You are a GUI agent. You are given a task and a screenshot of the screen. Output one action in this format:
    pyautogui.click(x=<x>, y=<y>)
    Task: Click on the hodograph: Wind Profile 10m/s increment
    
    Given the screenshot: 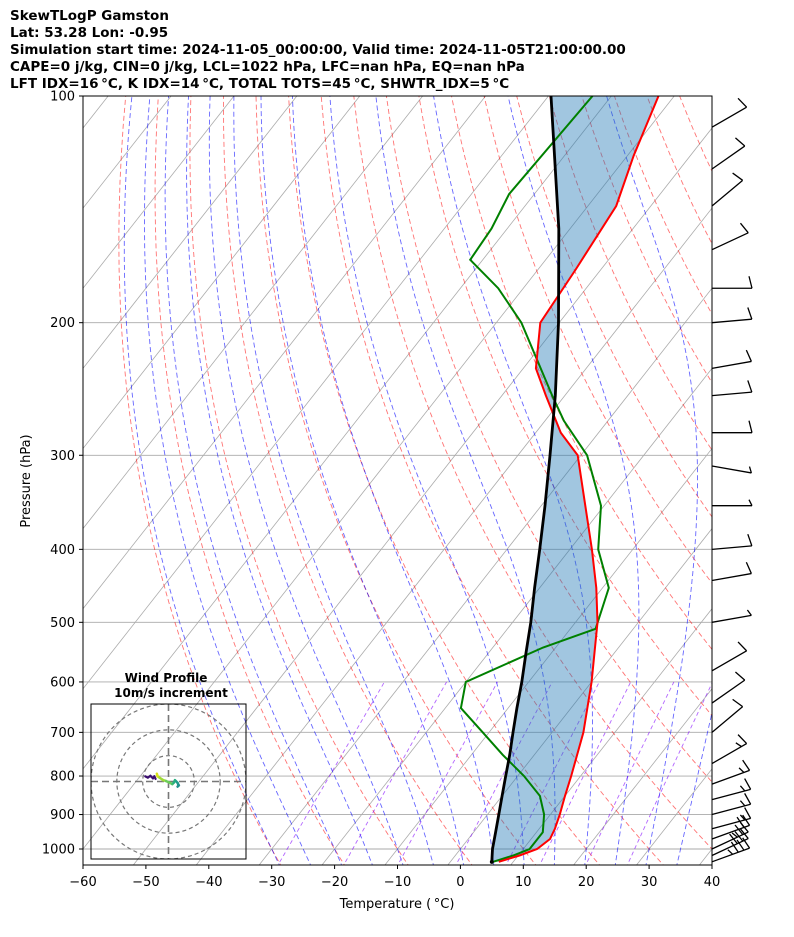 What is the action you would take?
    pyautogui.click(x=168, y=765)
    